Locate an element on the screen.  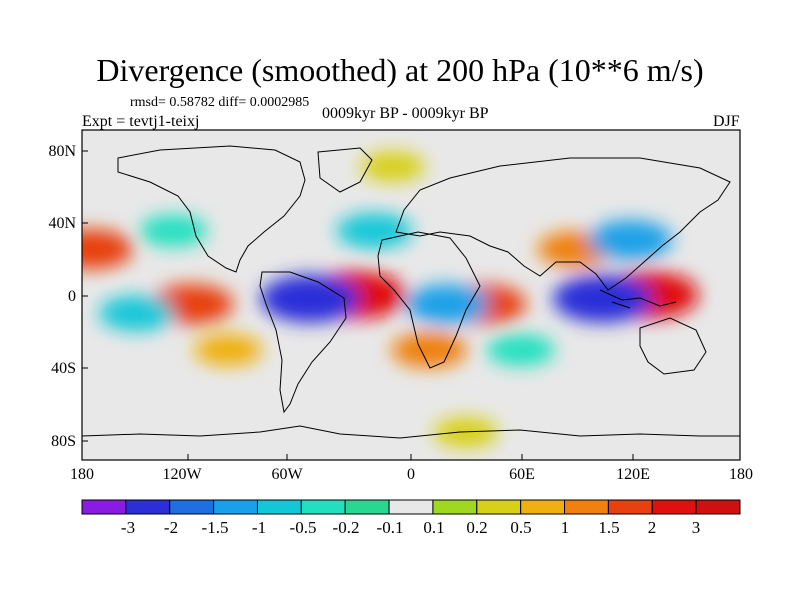
lon-label-60w: 60W is located at coordinates (287, 474).